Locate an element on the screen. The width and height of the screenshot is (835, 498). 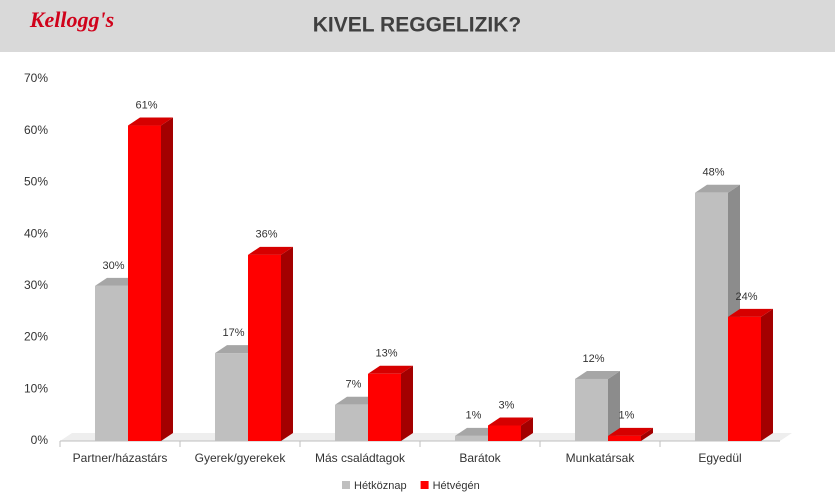
value-label: 36% is located at coordinates (266, 235).